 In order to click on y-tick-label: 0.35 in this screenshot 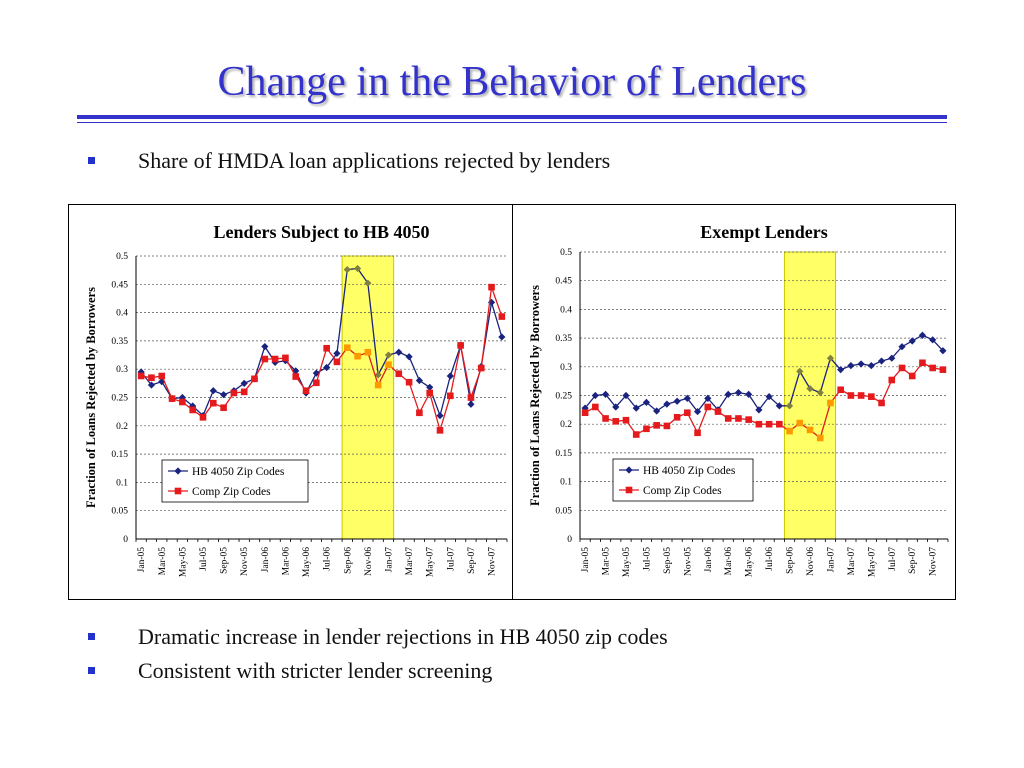, I will do `click(563, 339)`.